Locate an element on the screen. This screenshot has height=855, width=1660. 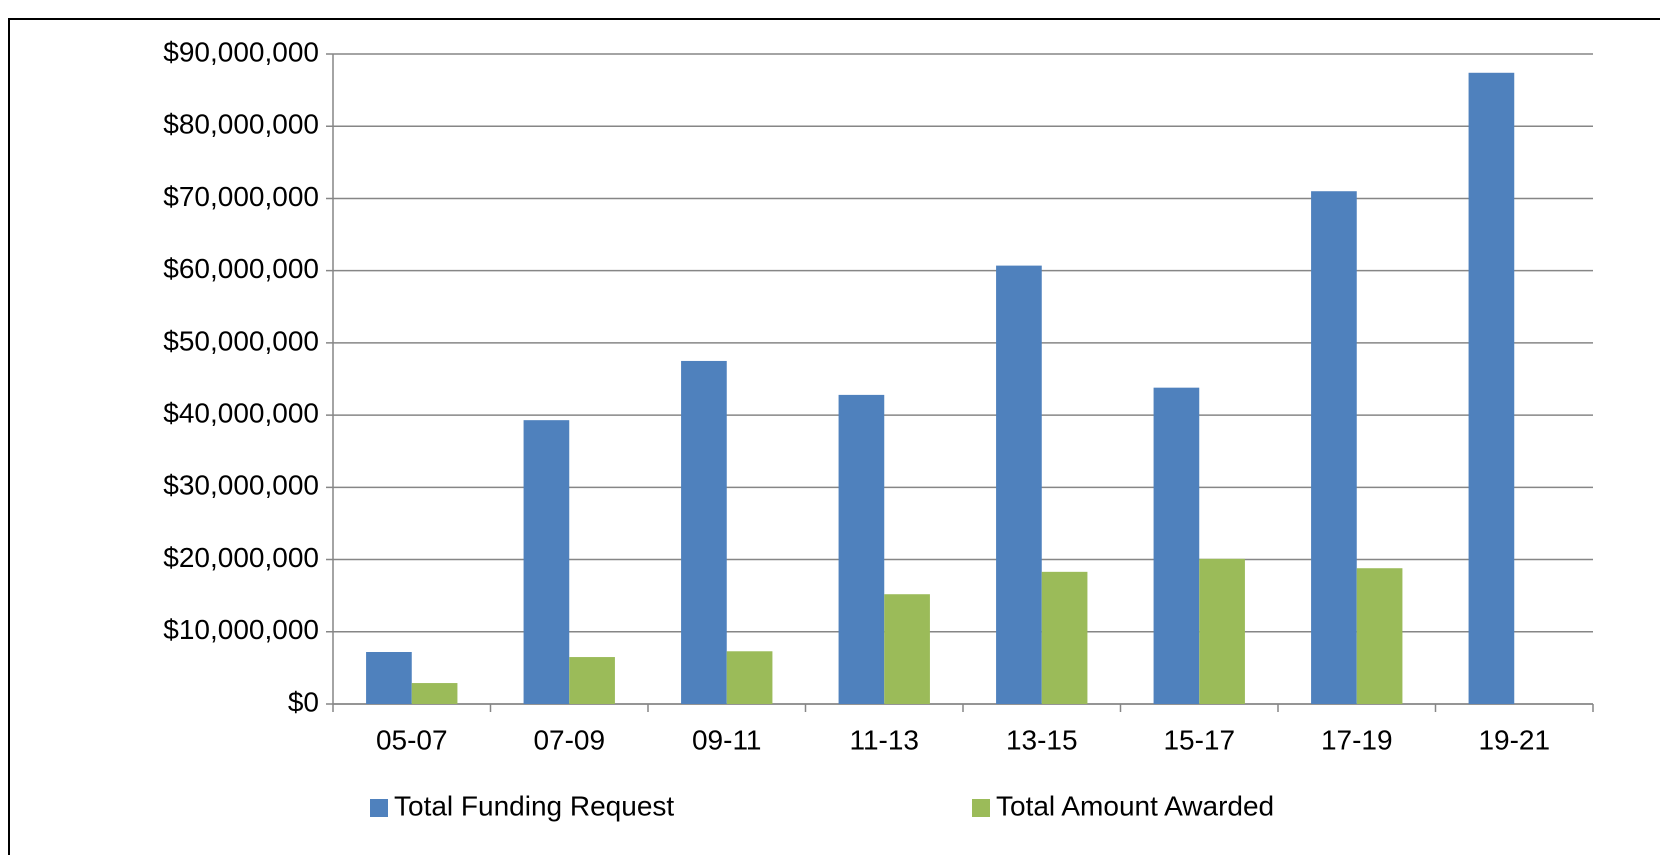
x-tick-label: 05-07 is located at coordinates (412, 739).